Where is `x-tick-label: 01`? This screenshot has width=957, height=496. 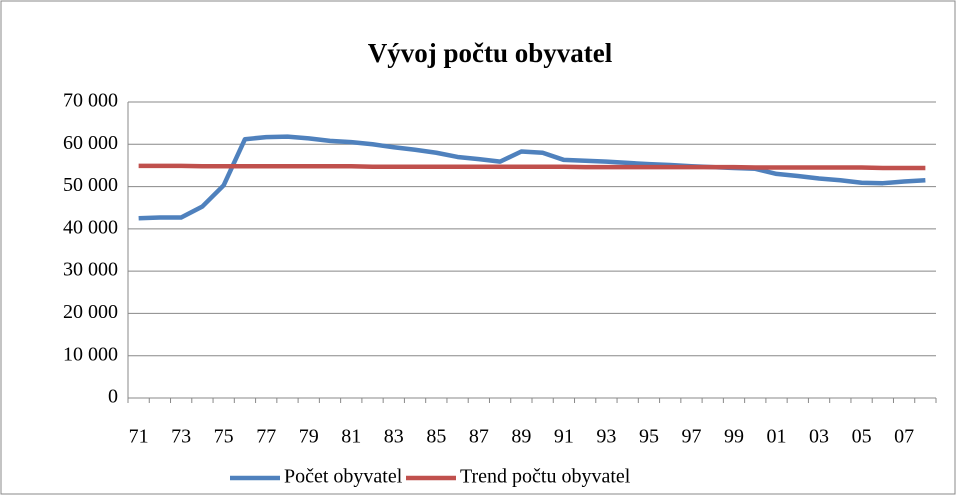
x-tick-label: 01 is located at coordinates (777, 437).